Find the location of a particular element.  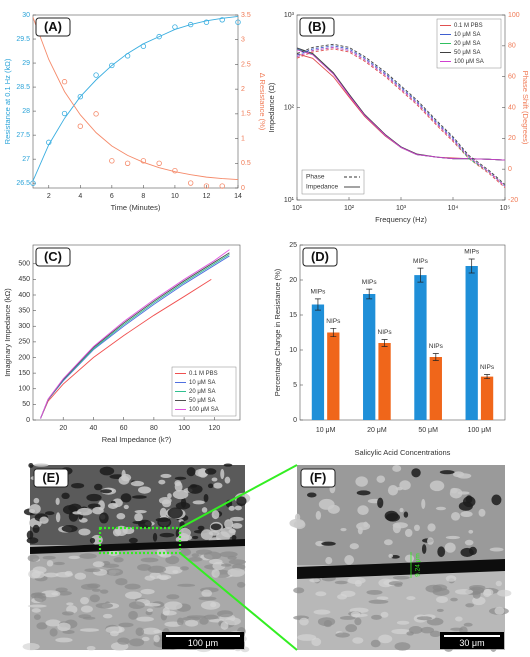

panel-label: (F) is located at coordinates (318, 477).